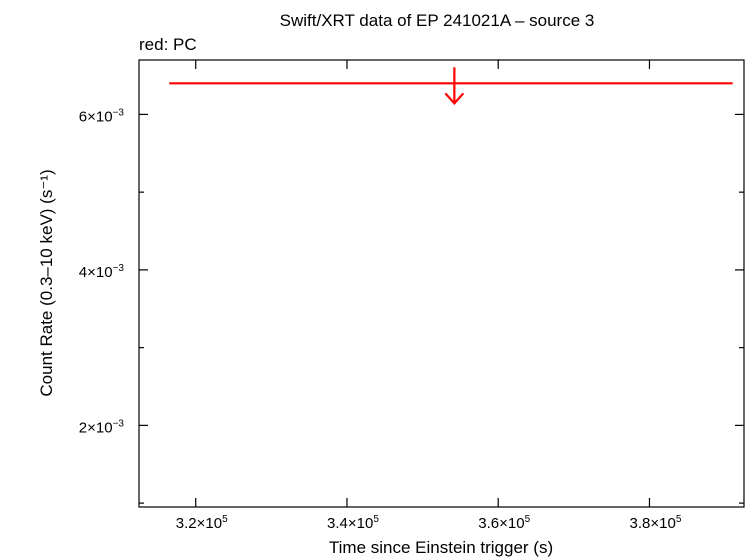  I want to click on y-tick-label: 4×10⁻³, so click(102, 272).